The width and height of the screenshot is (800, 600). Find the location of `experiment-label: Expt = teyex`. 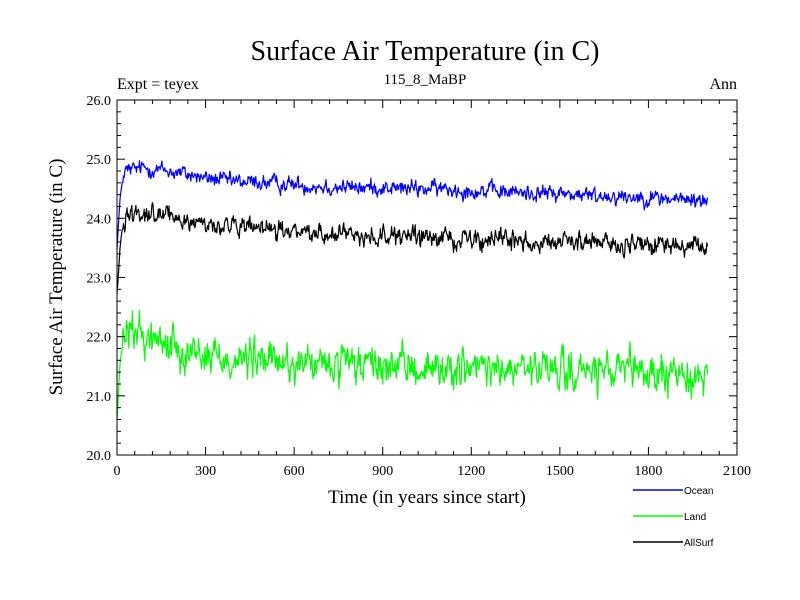

experiment-label: Expt = teyex is located at coordinates (158, 84).